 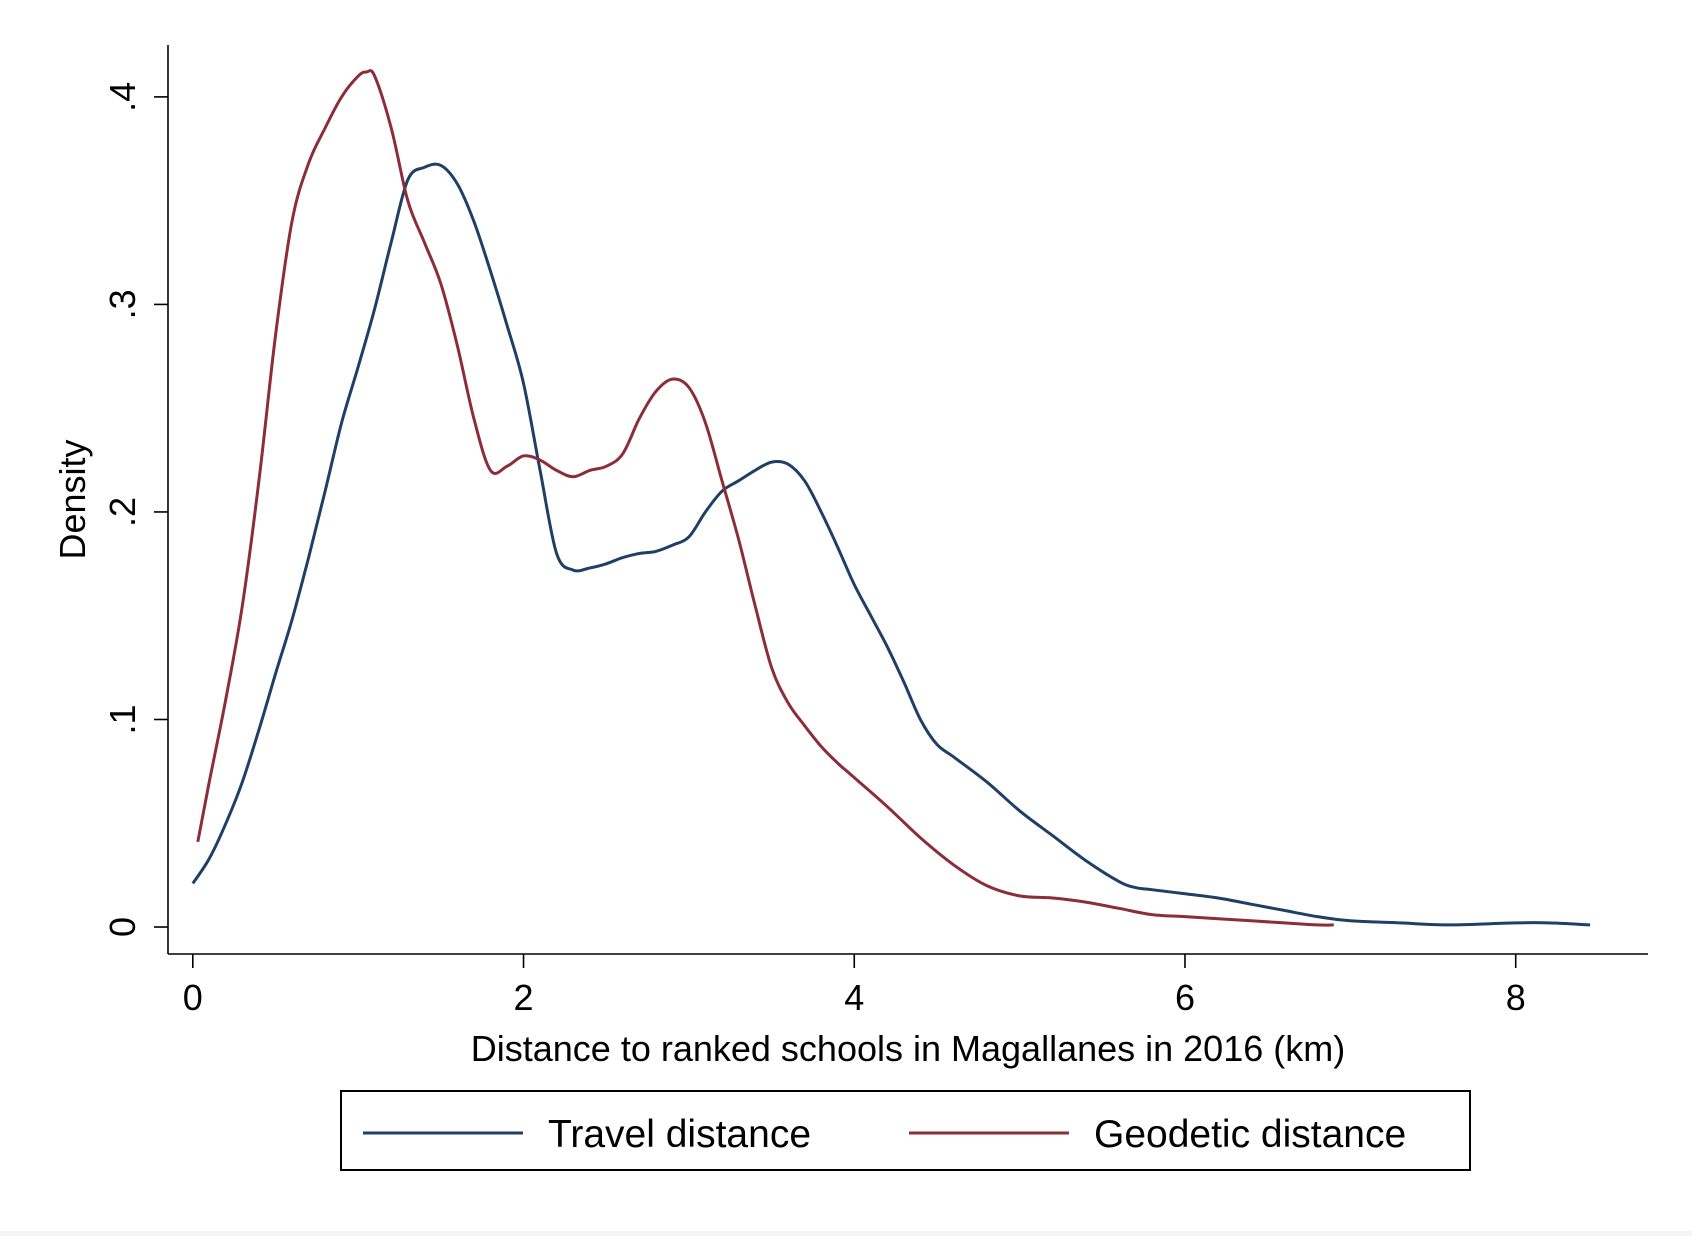 I want to click on legend-label-geodetic-distance: Geodetic distance, so click(x=1250, y=1134).